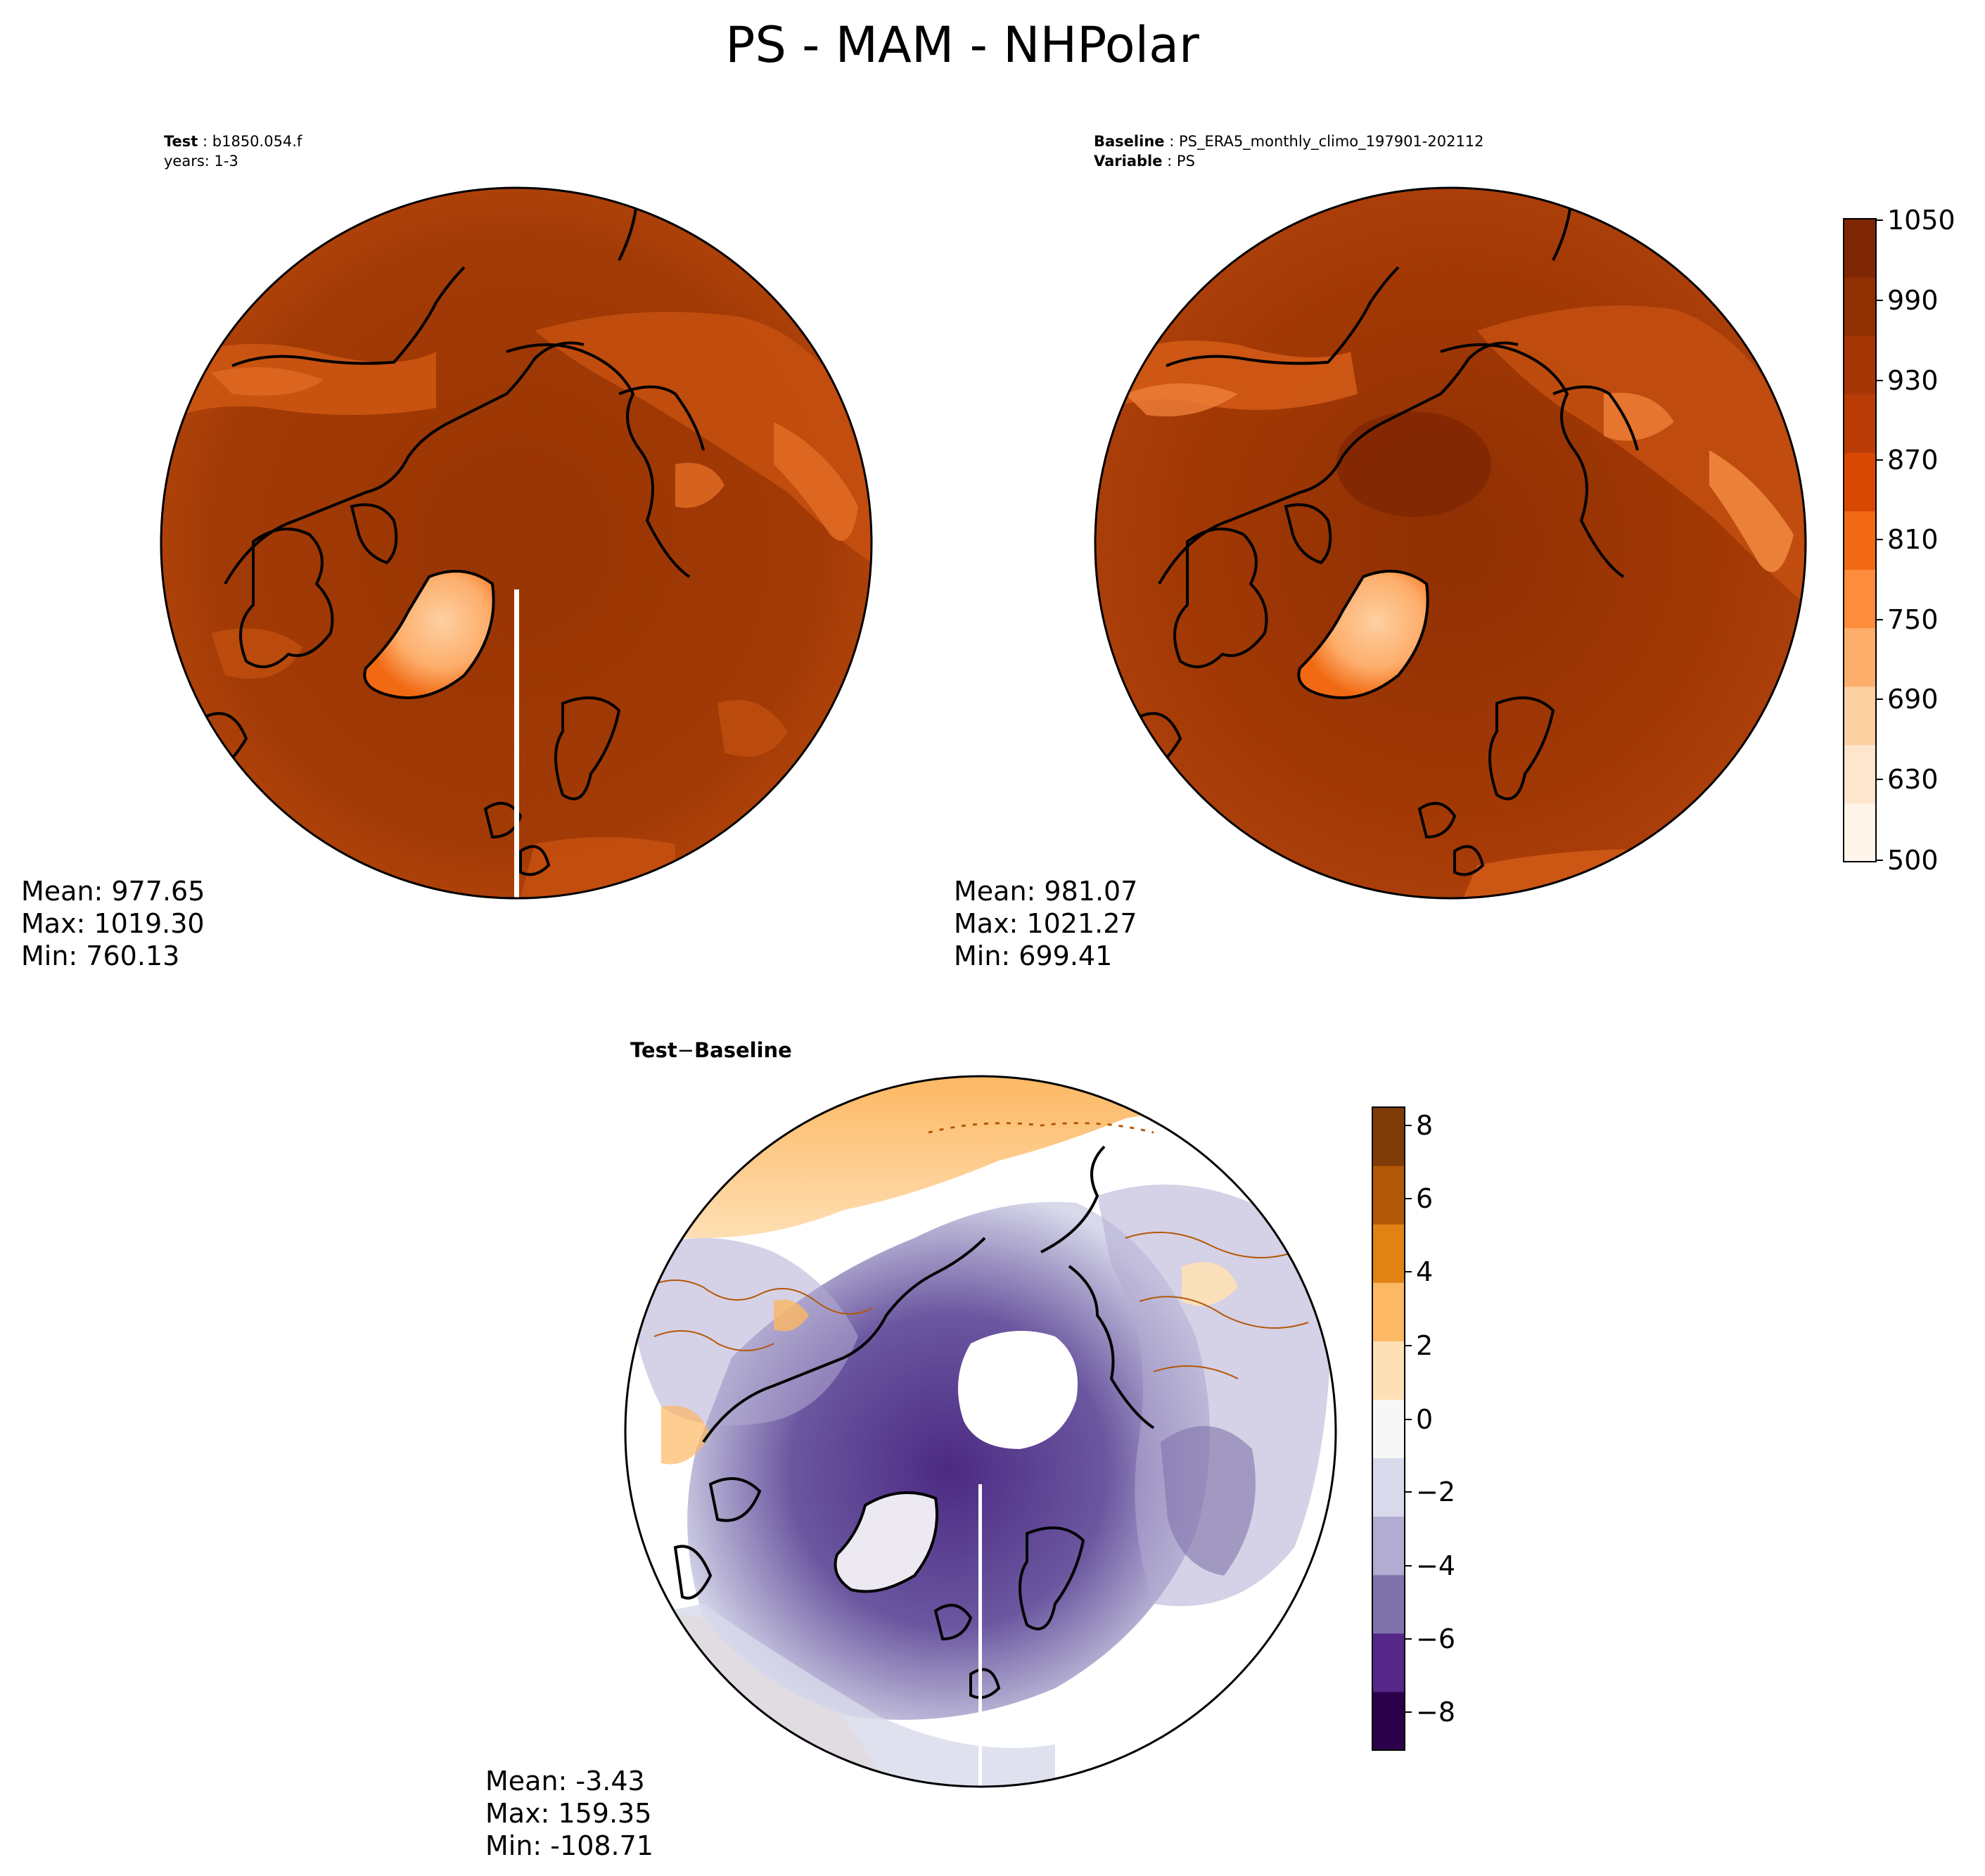  Describe the element at coordinates (1913, 861) in the screenshot. I see `colorbar-tick-label: 500` at that location.